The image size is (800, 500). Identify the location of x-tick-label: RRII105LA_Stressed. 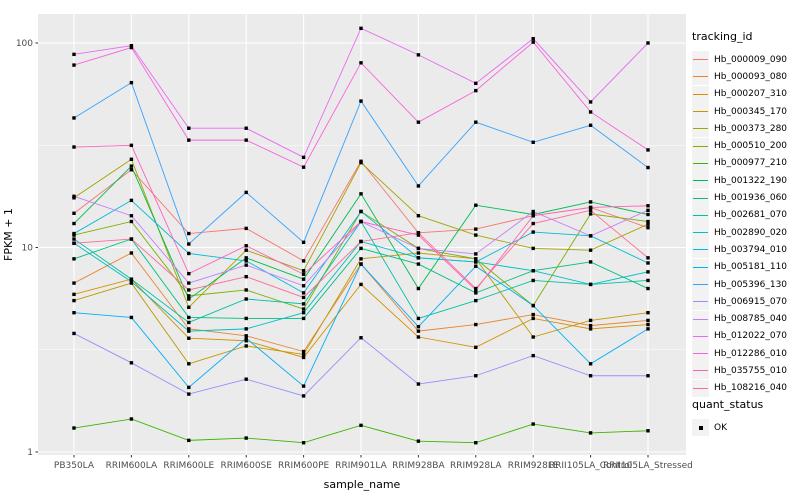
(648, 466).